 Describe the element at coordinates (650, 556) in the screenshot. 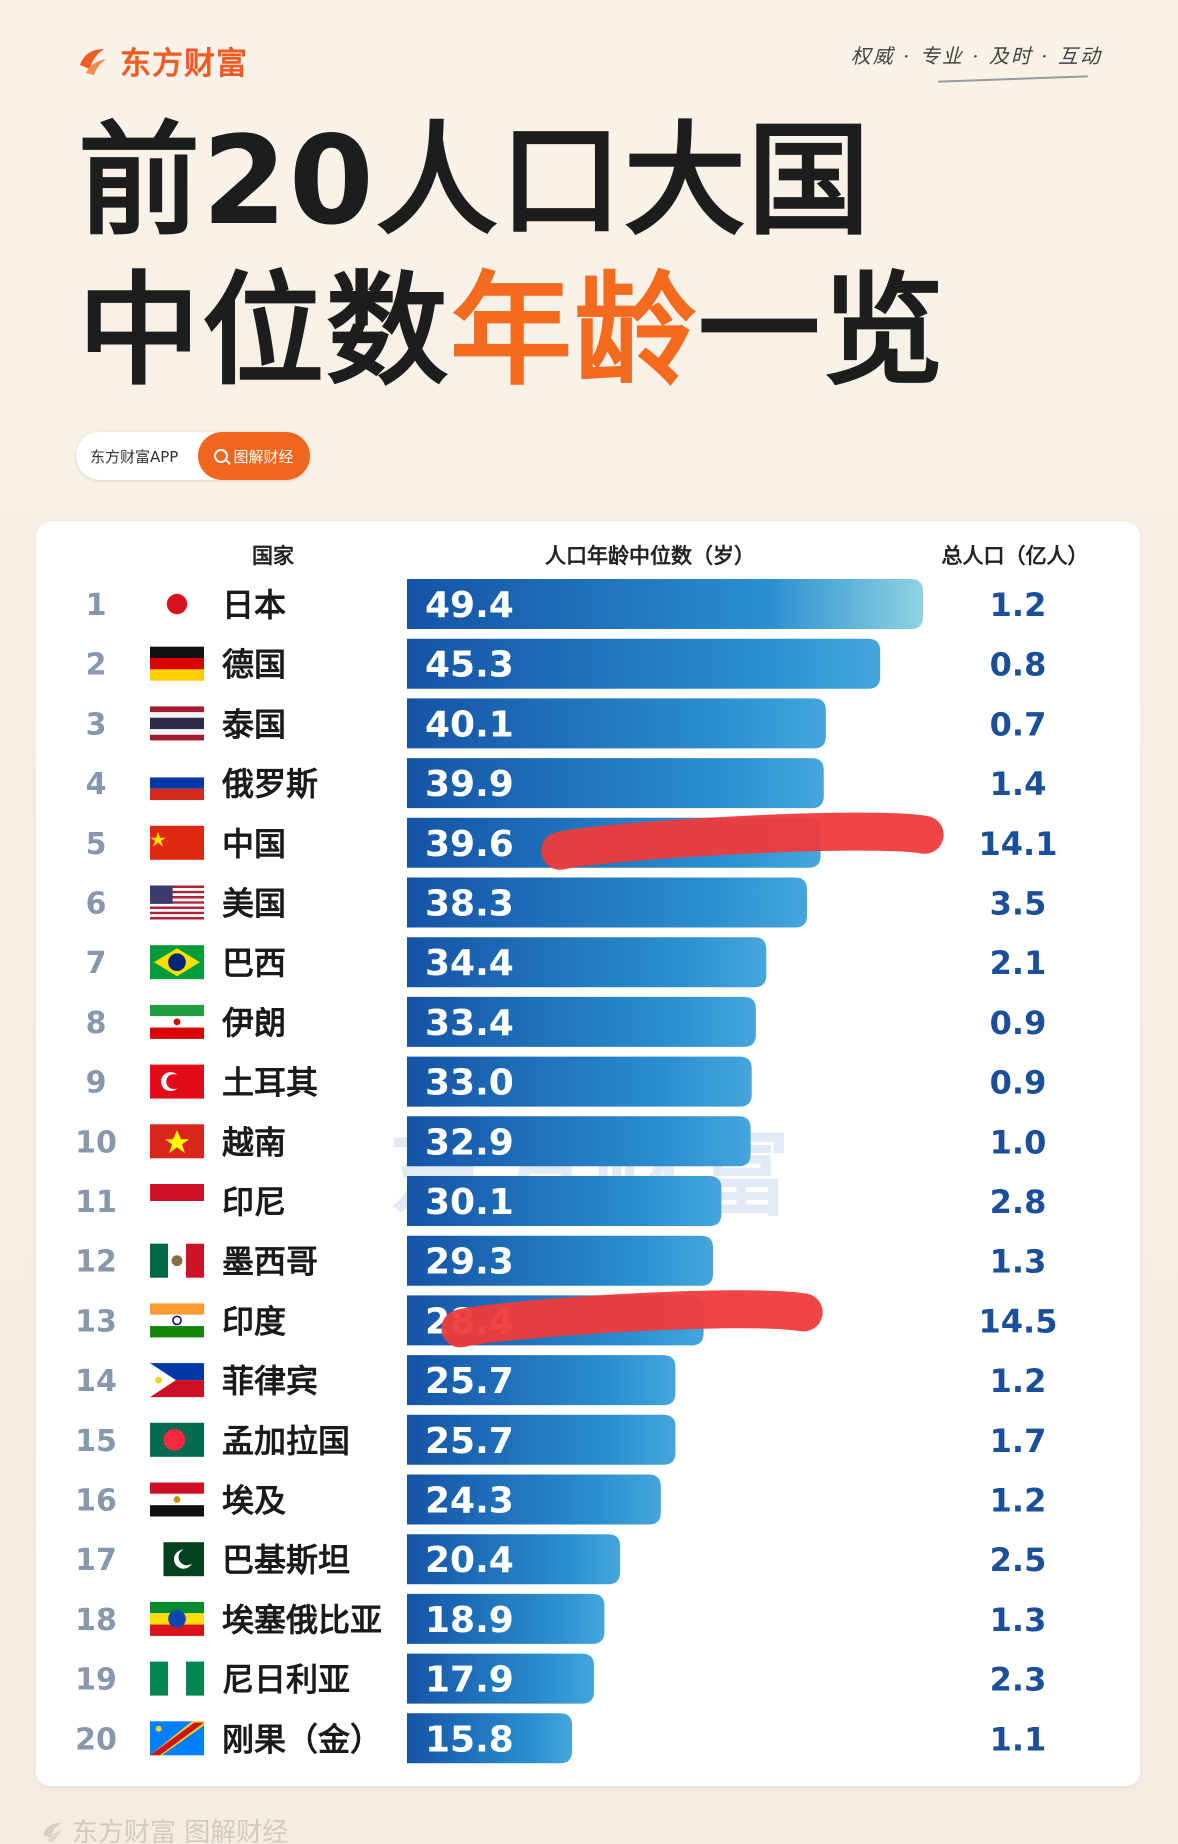

I see `column-header-median-age: 人口年龄中位数（岁）` at that location.